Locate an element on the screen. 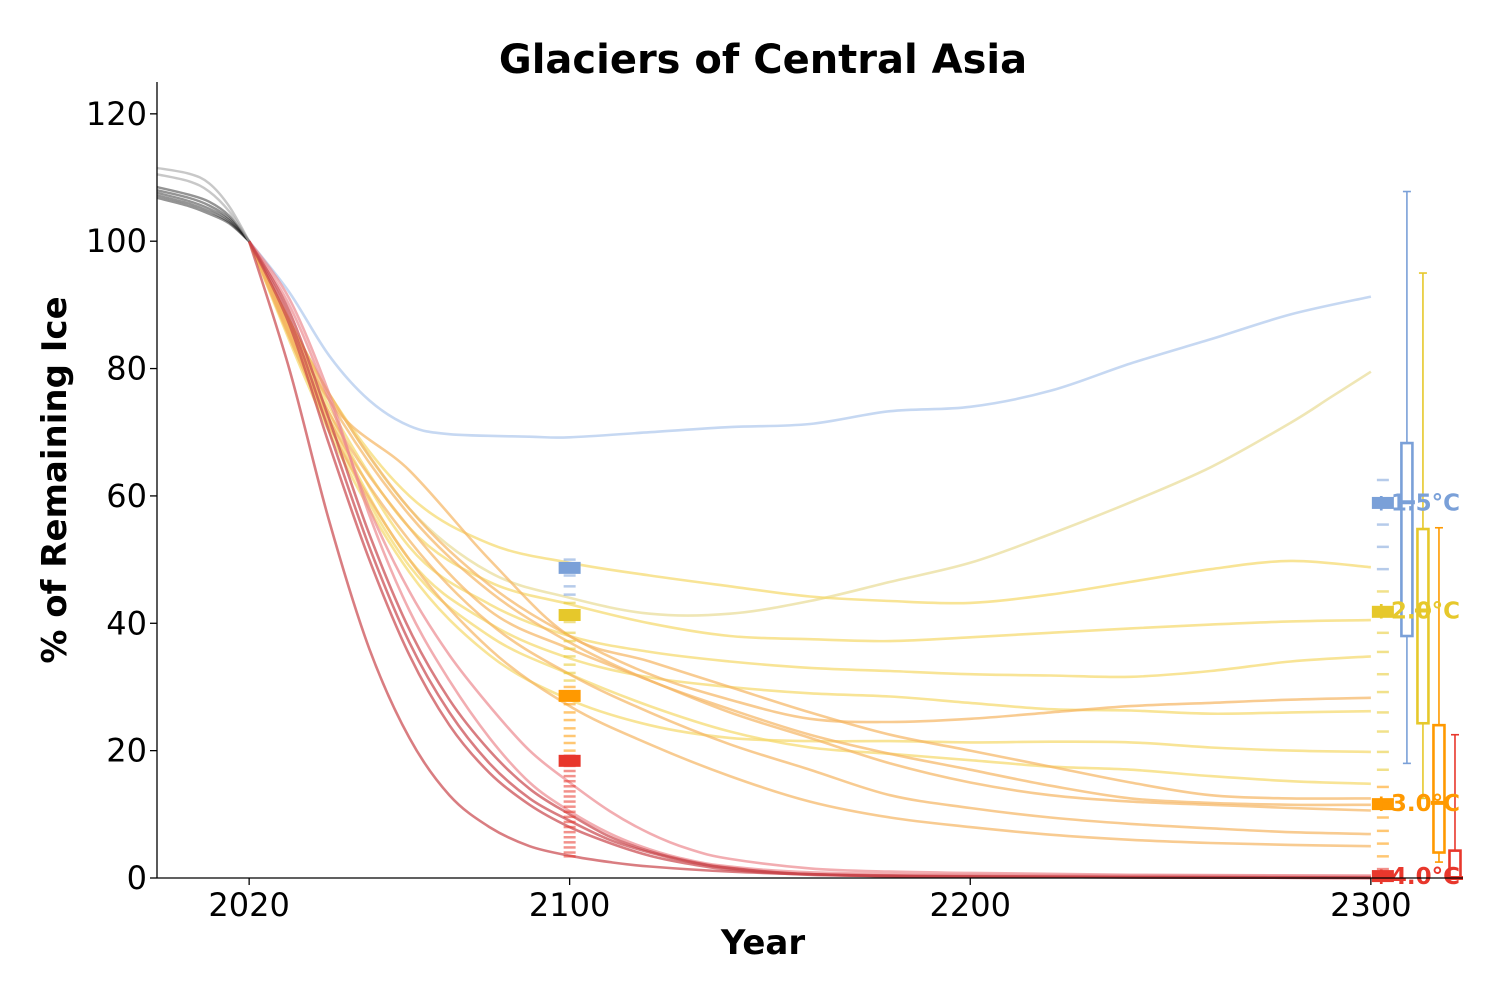  scenario-label-0: +1.5°C is located at coordinates (1416, 503).